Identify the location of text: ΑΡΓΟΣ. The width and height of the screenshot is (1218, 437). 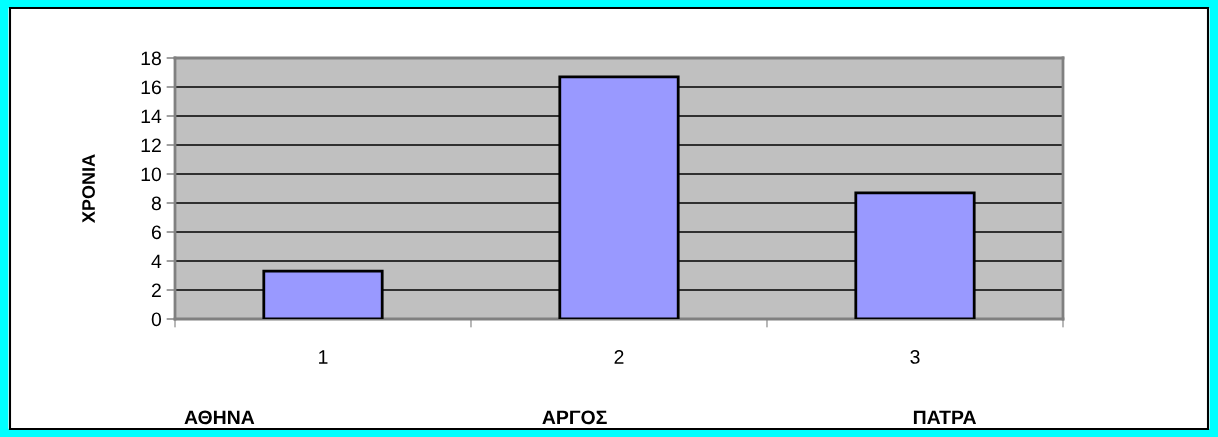
(574, 417).